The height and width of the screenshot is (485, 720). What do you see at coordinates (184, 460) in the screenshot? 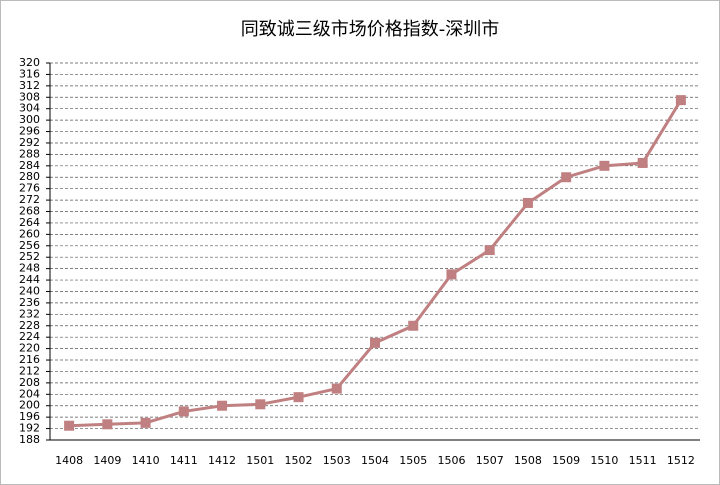
I see `x-tick-label: 1411` at bounding box center [184, 460].